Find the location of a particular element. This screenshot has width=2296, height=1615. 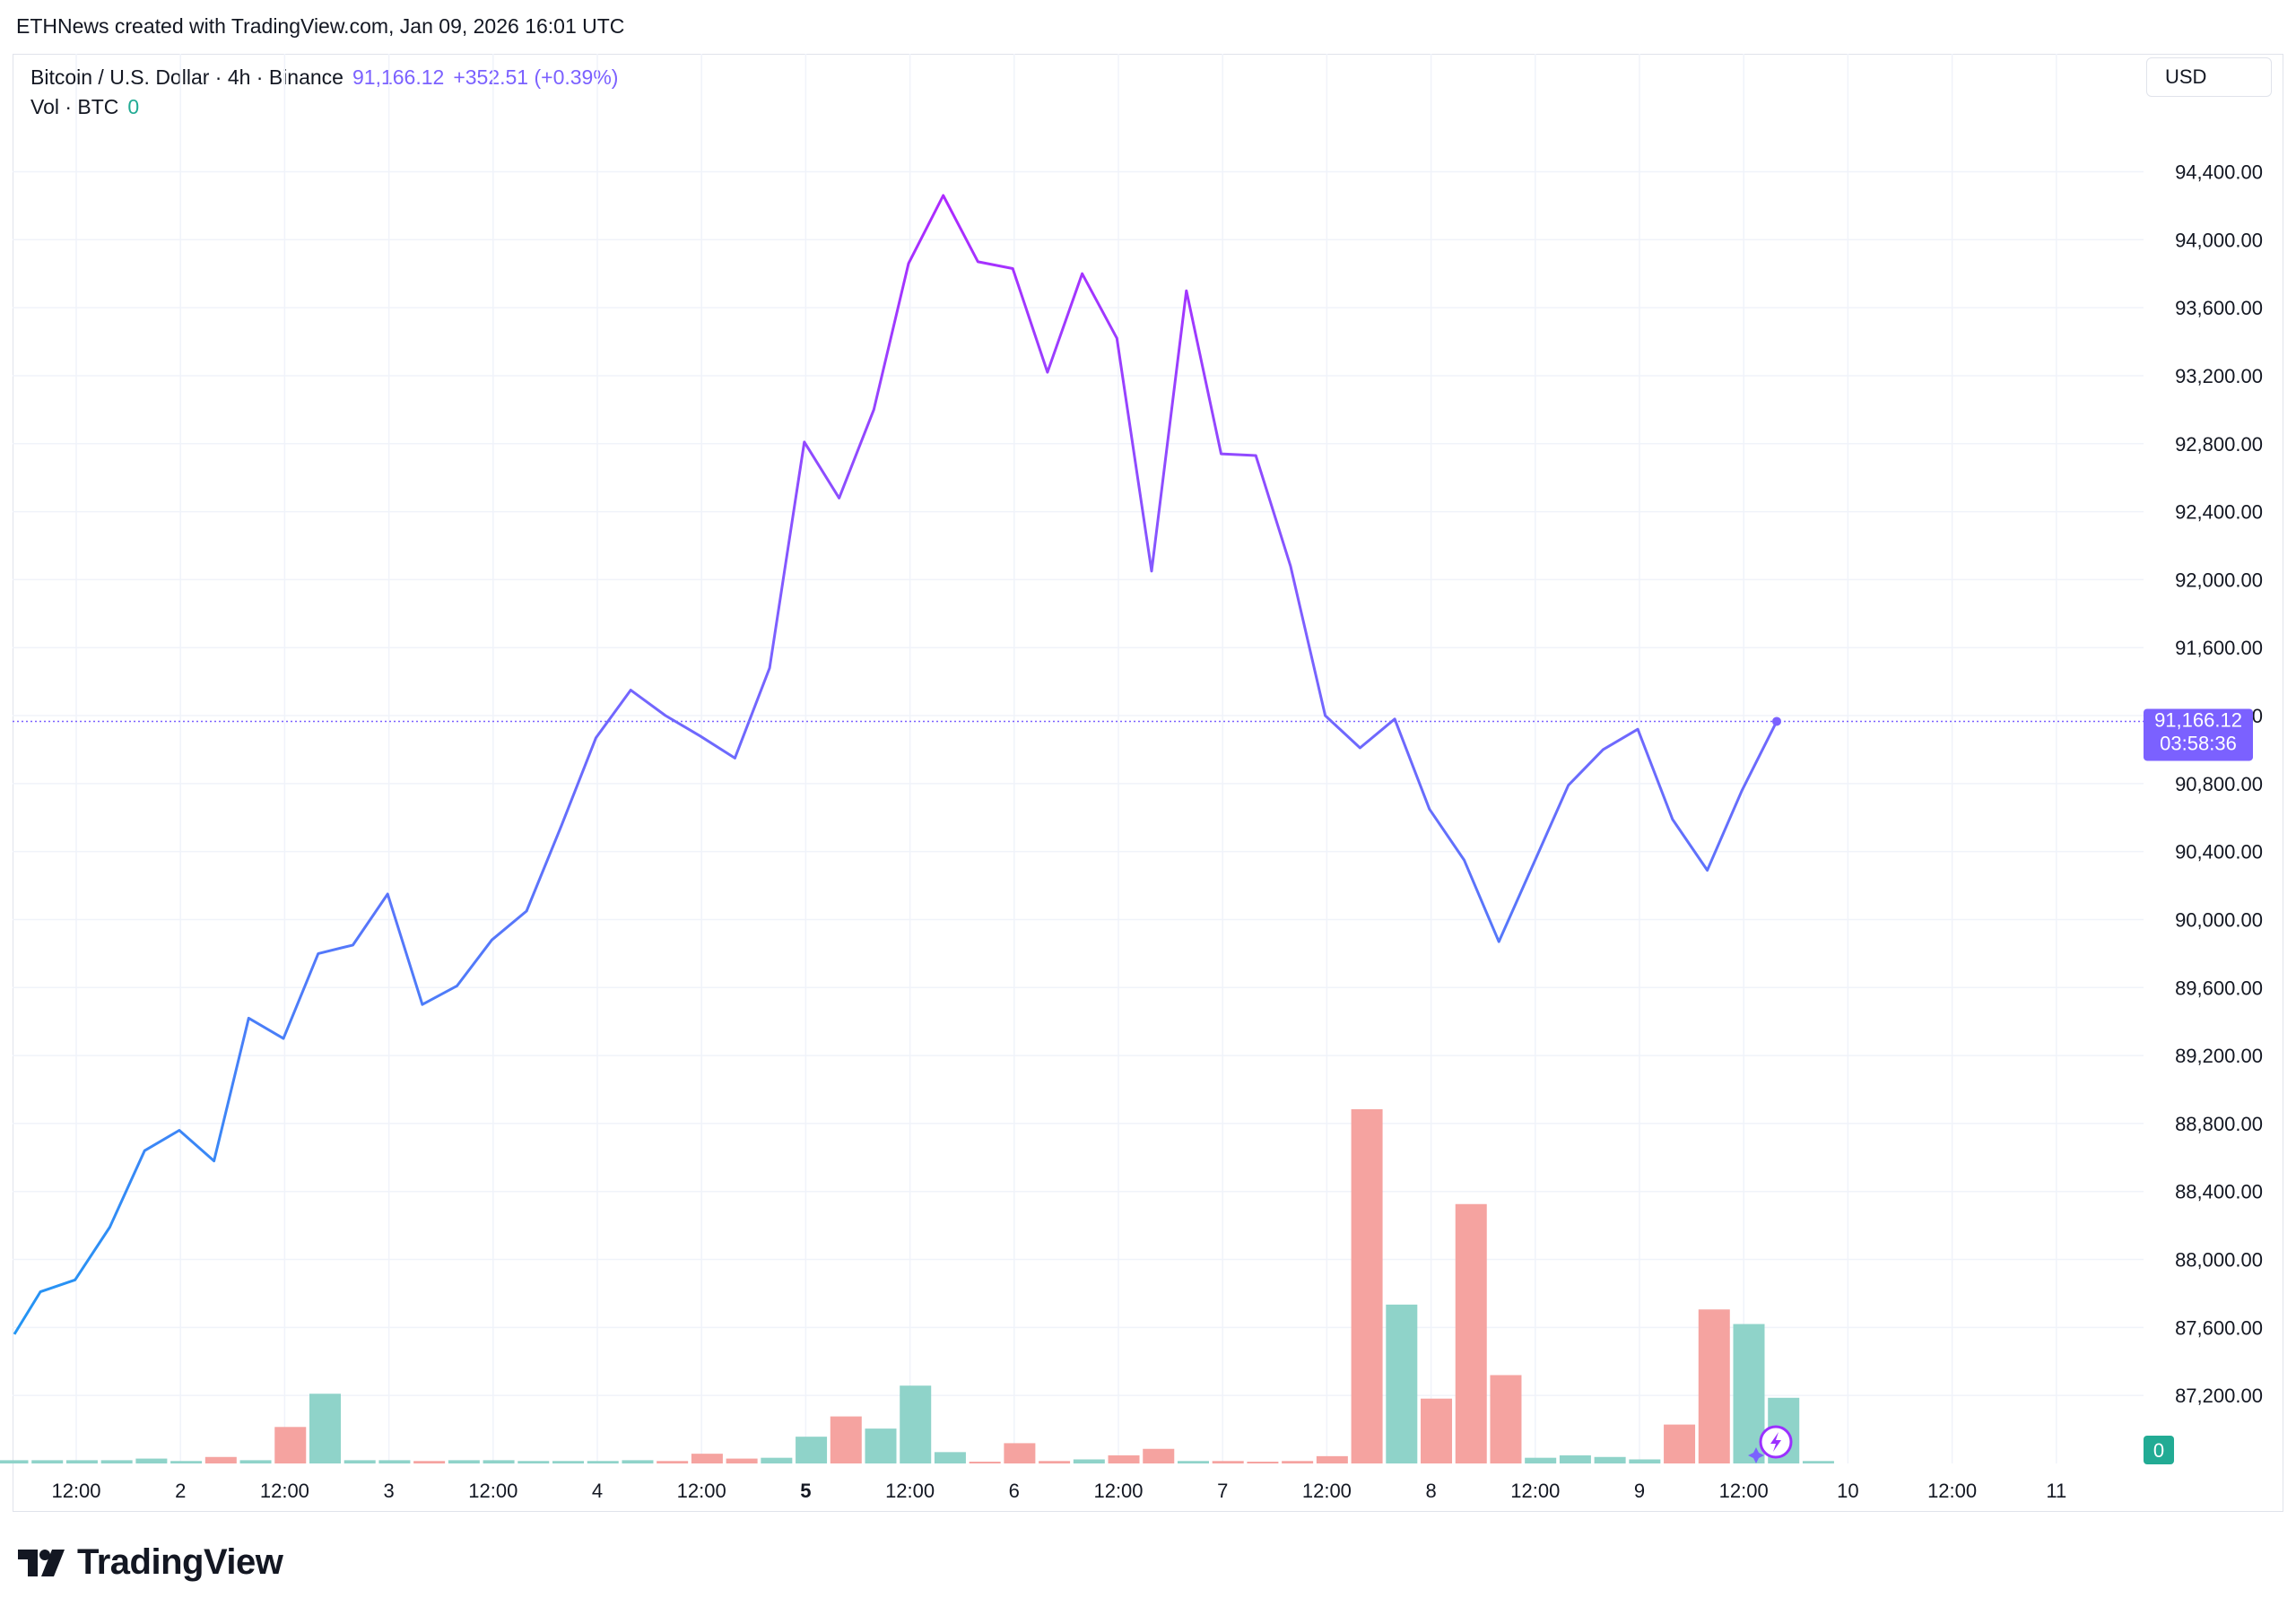

y-tick-label: 87,200.00 is located at coordinates (2219, 1396).